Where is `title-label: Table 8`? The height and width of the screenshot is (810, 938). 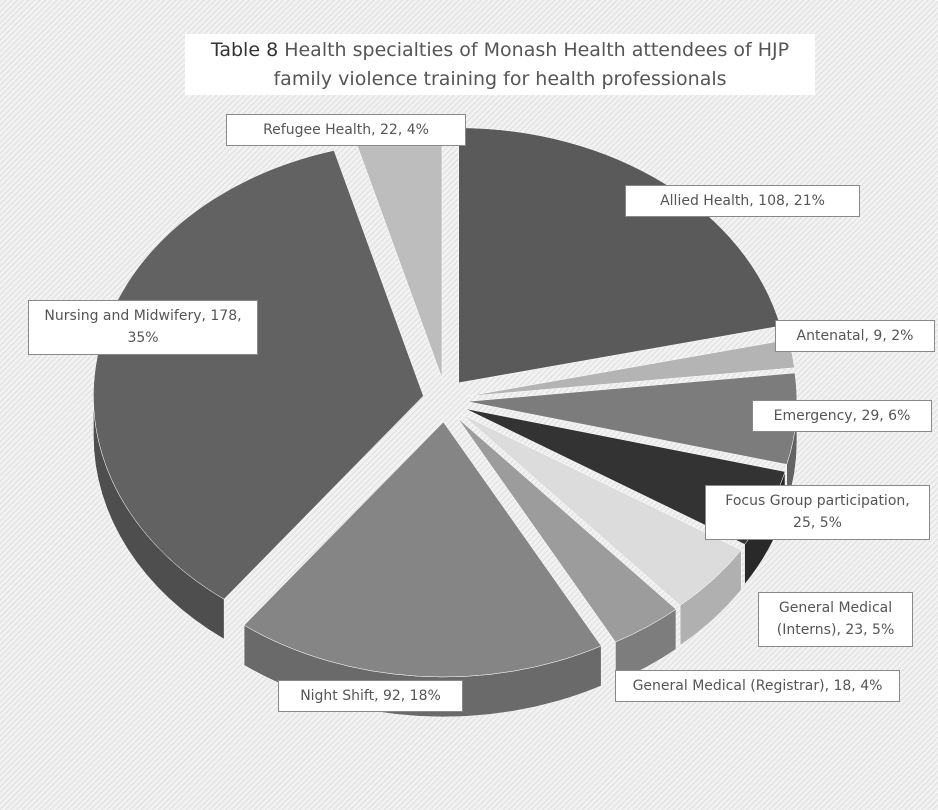
title-label: Table 8 is located at coordinates (244, 50).